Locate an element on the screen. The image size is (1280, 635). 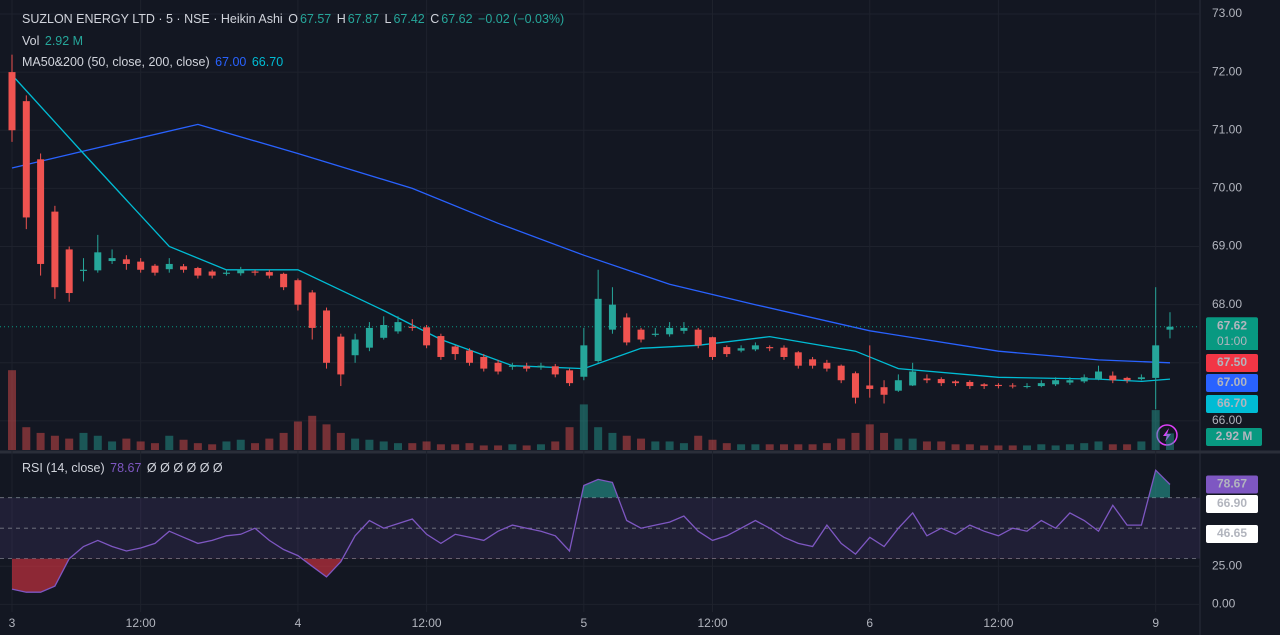
ohlc-key: C is located at coordinates (435, 19).